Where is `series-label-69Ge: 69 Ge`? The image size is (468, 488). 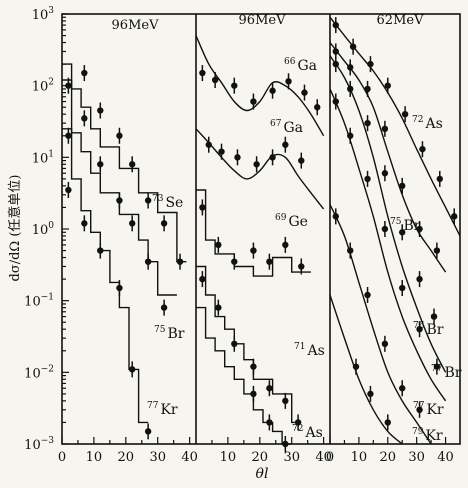
series-label-69Ge: 69 Ge is located at coordinates (291, 221).